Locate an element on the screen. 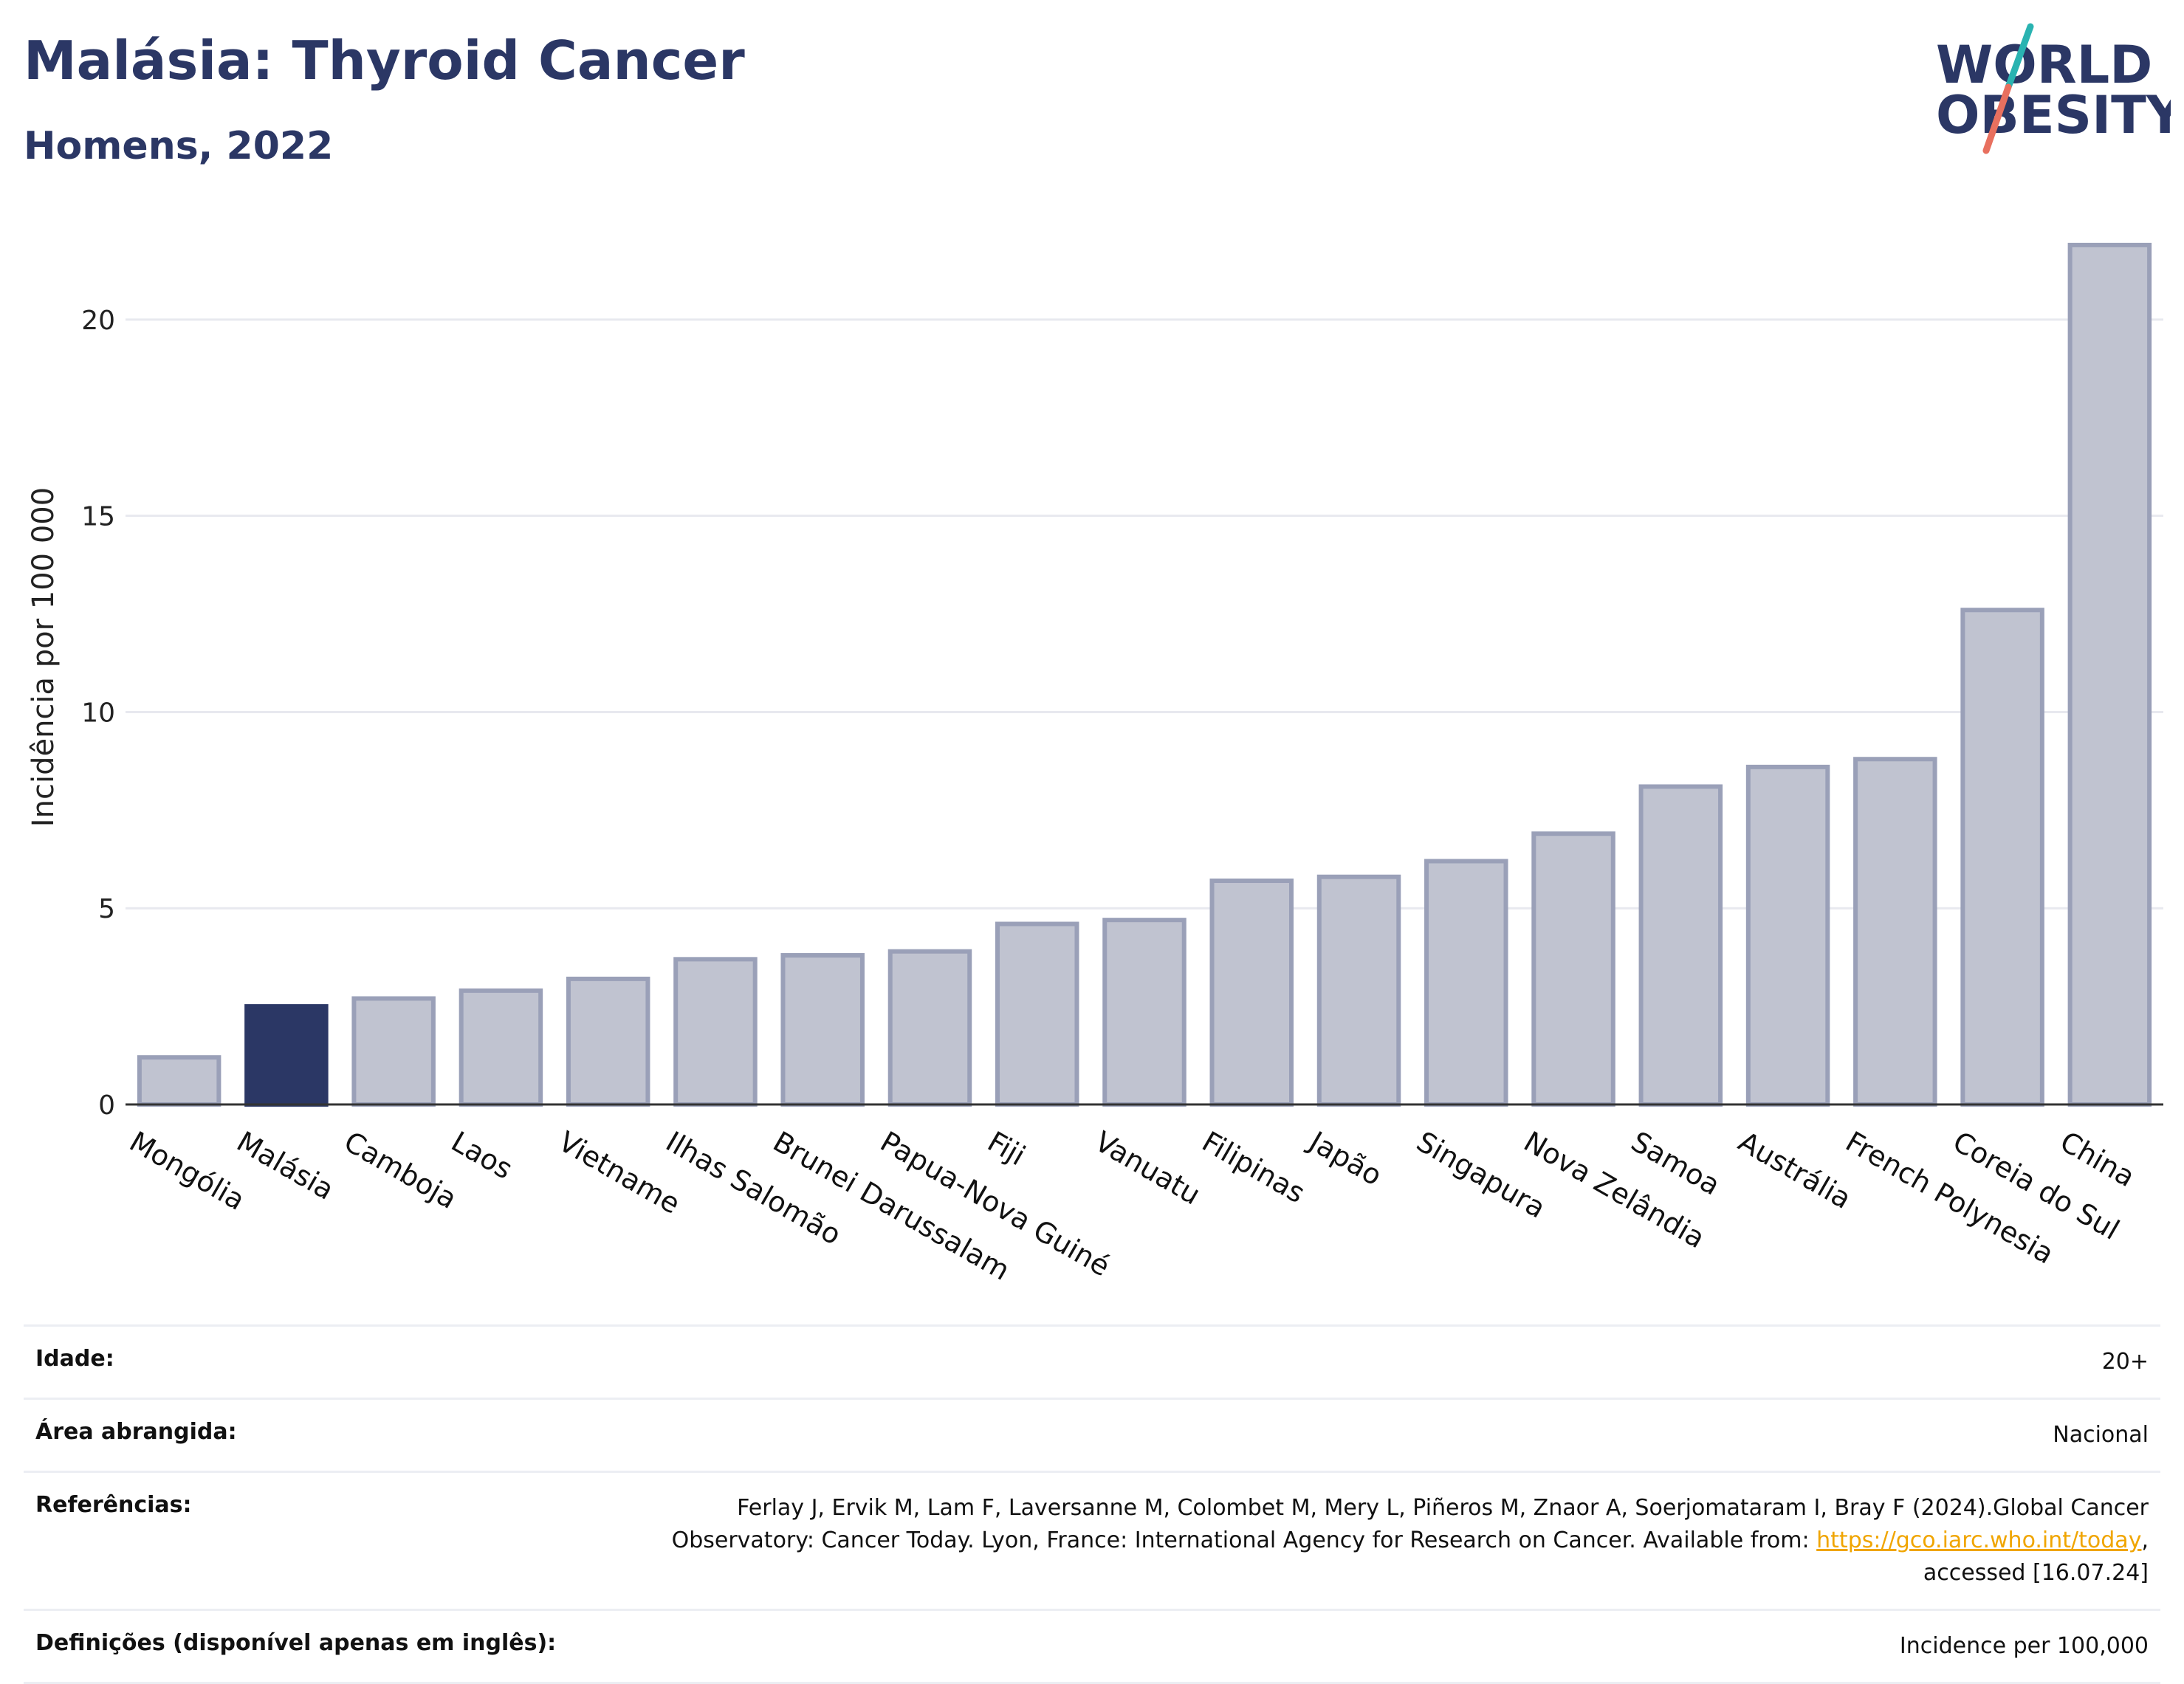 This screenshot has width=2184, height=1684. meta-value-age: 20+ is located at coordinates (2125, 1362).